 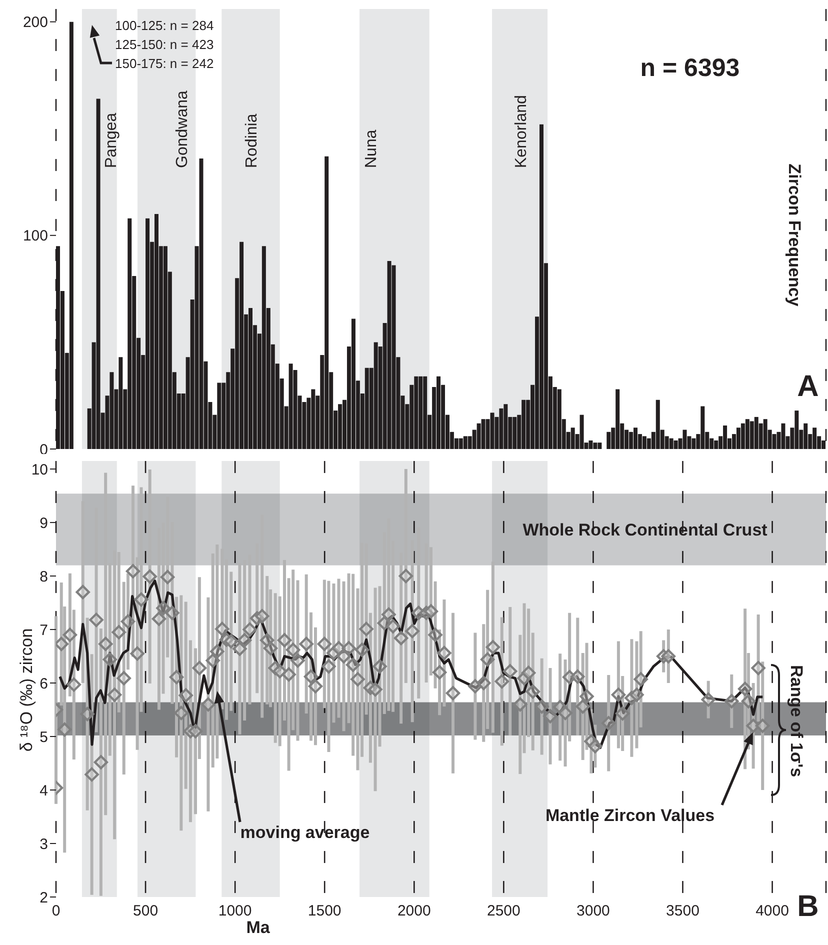 I want to click on x-tick-label: 0, so click(x=56, y=911).